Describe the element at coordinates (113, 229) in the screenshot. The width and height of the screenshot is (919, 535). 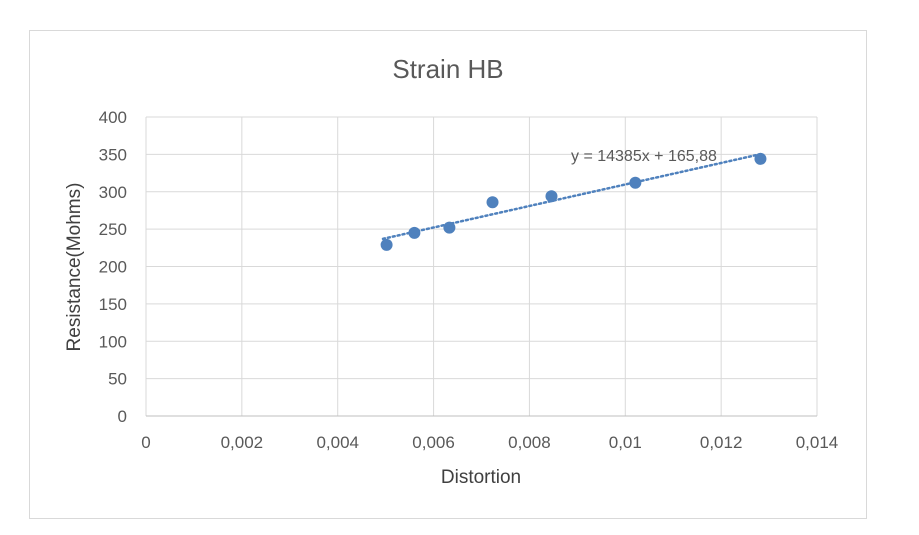
I see `y-tick-label: 250` at that location.